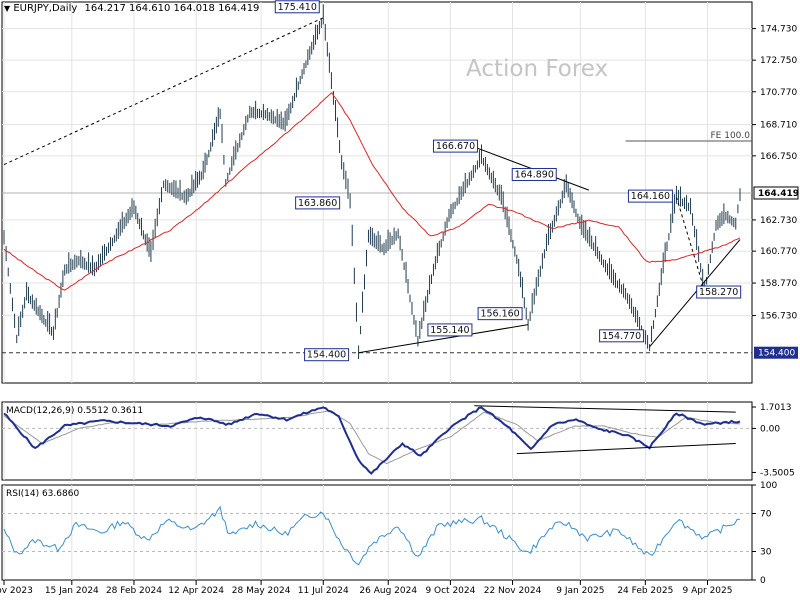 Image resolution: width=800 pixels, height=600 pixels. What do you see at coordinates (537, 69) in the screenshot?
I see `watermark: Action Forex` at bounding box center [537, 69].